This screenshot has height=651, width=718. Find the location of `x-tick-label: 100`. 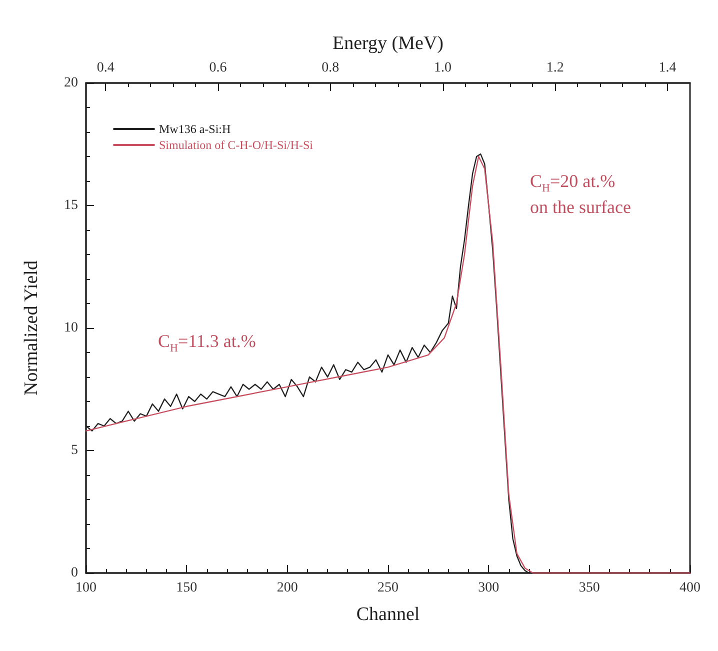

x-tick-label: 100 is located at coordinates (86, 588).